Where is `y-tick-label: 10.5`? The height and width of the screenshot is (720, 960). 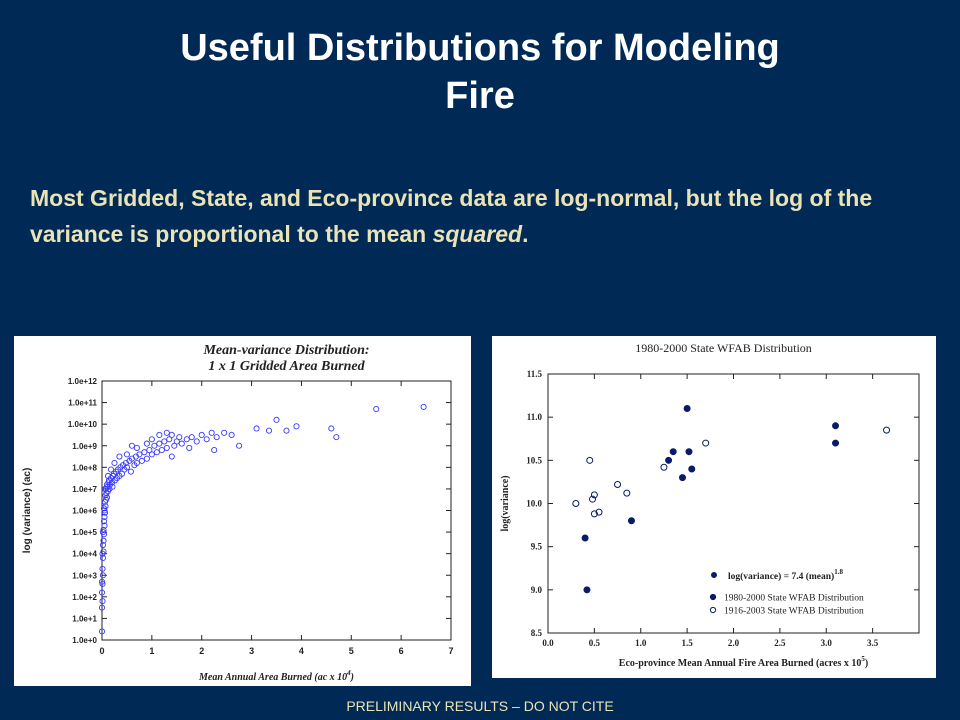
y-tick-label: 10.5 is located at coordinates (534, 460).